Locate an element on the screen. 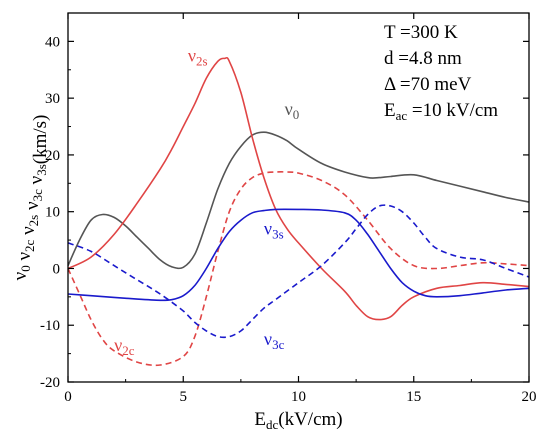 The height and width of the screenshot is (446, 550). series-label-0: ν0 is located at coordinates (292, 110).